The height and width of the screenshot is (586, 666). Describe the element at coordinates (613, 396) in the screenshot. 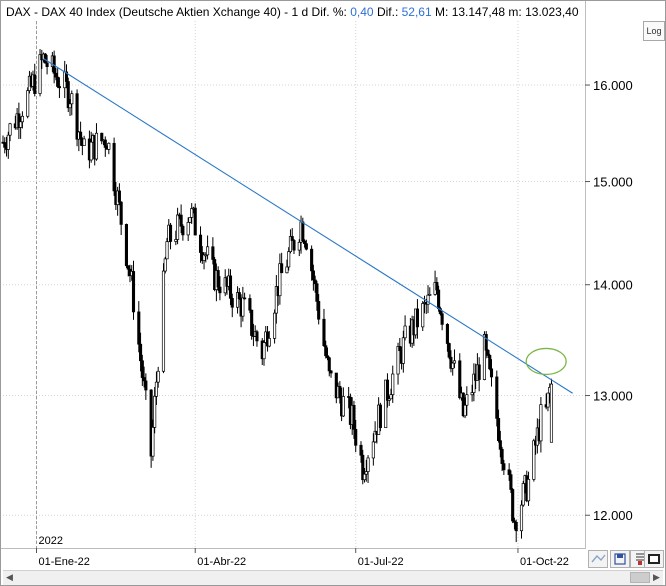

I see `y-tick-label: 13.000` at that location.